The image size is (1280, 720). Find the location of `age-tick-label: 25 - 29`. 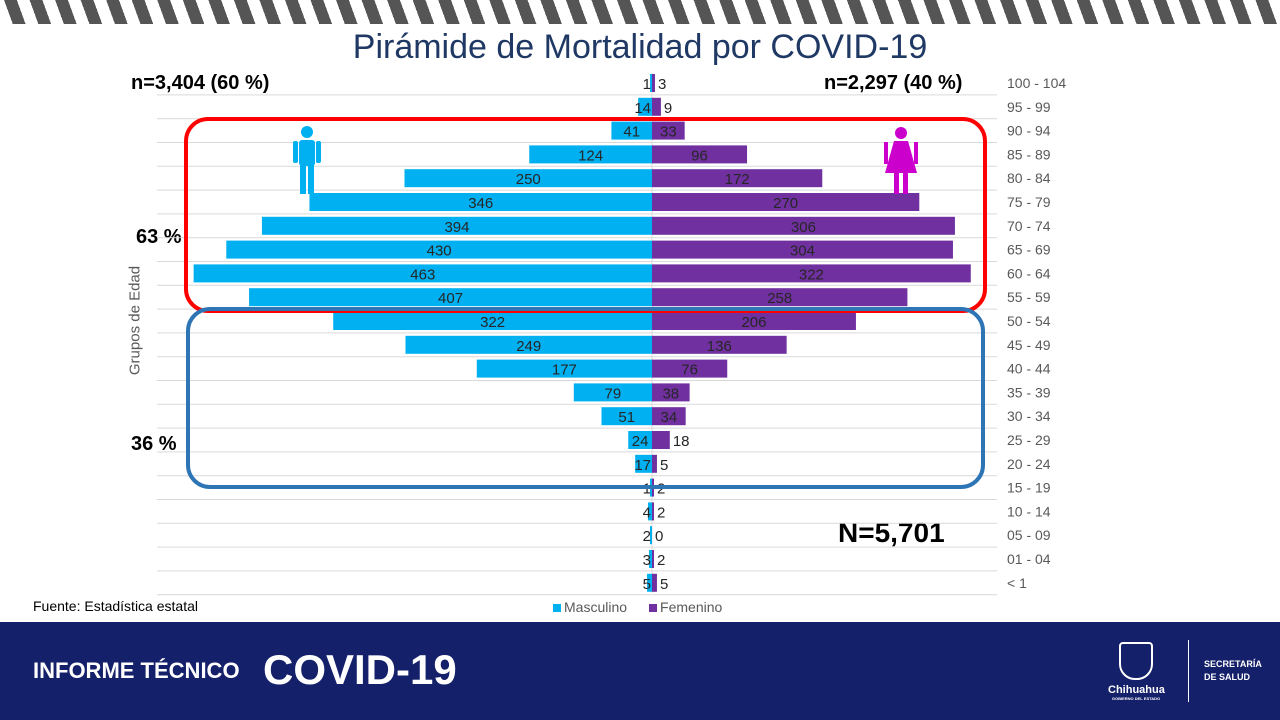

age-tick-label: 25 - 29 is located at coordinates (1029, 440).